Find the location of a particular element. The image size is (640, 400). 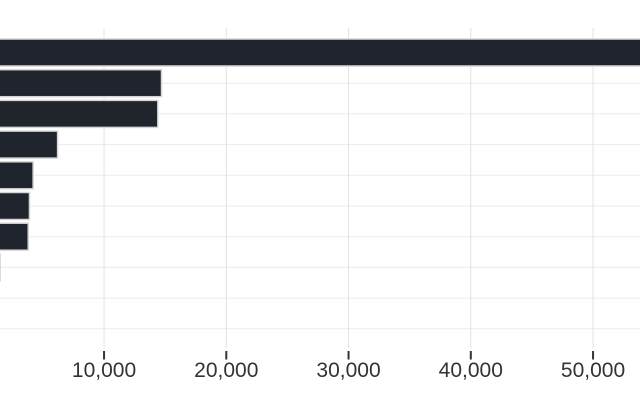

x-axis-tick-label: 10,000 is located at coordinates (104, 370).